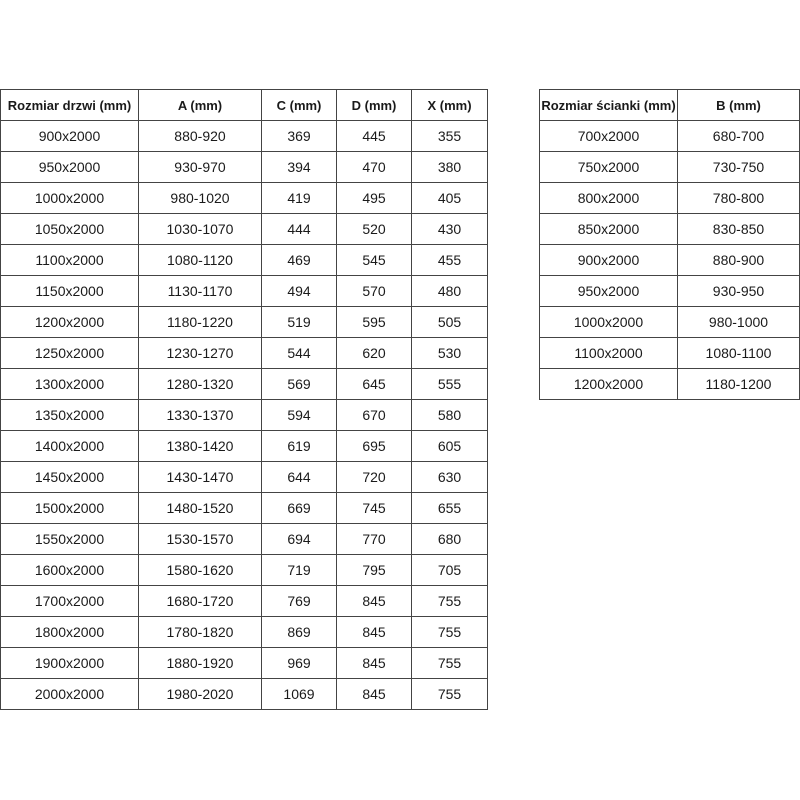 This screenshot has width=800, height=800. I want to click on table-cell: 1580-1620, so click(200, 570).